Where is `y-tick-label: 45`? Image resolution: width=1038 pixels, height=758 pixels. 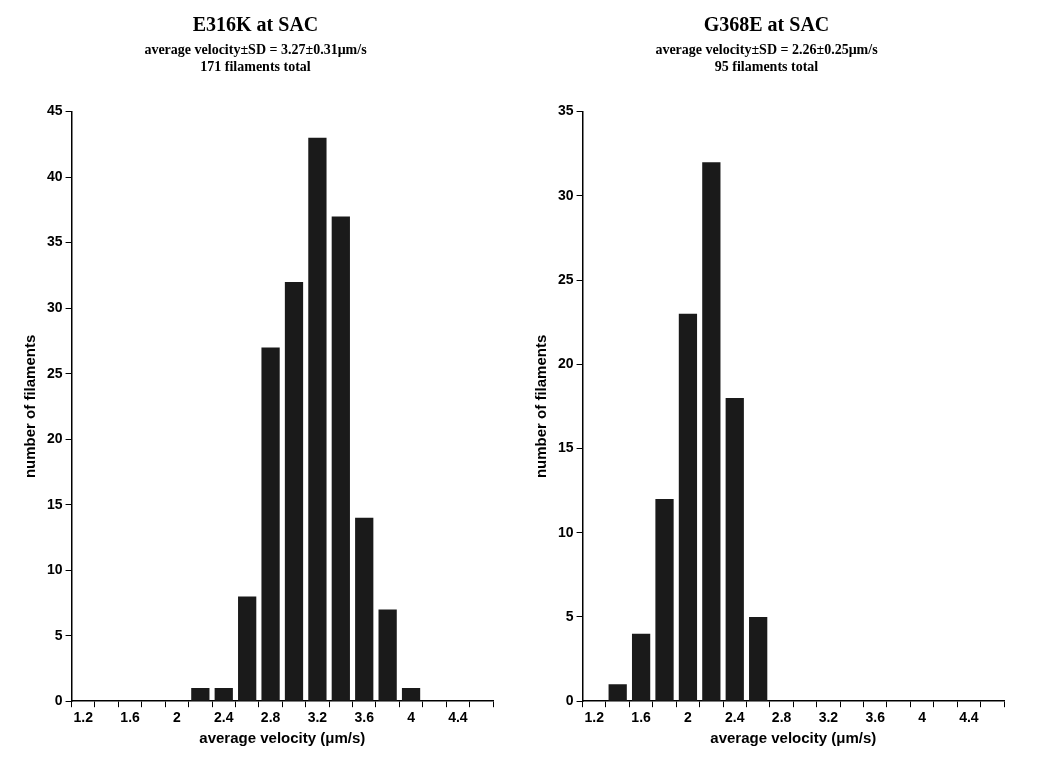 y-tick-label: 45 is located at coordinates (54, 110).